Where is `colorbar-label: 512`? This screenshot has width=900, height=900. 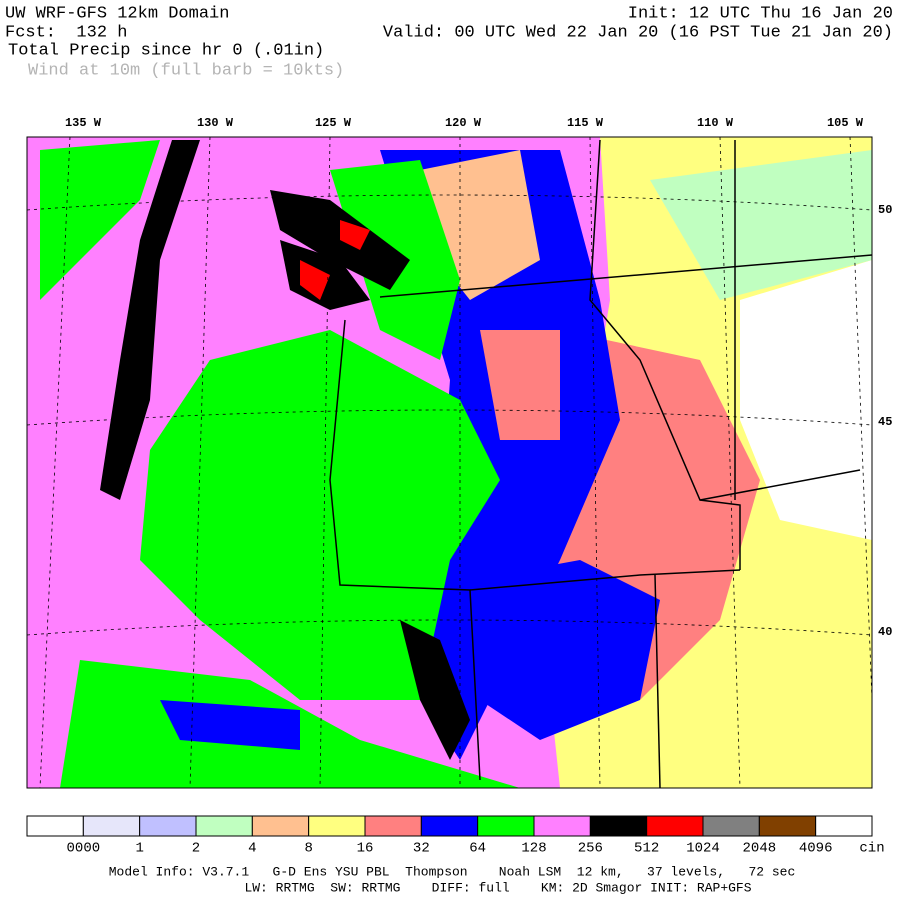
colorbar-label: 512 is located at coordinates (646, 849).